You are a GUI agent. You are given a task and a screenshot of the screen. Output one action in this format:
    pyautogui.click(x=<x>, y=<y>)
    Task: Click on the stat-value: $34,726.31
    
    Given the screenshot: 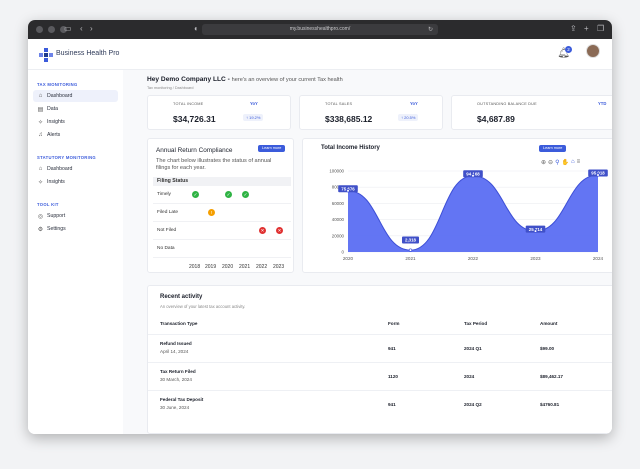 What is the action you would take?
    pyautogui.click(x=194, y=119)
    